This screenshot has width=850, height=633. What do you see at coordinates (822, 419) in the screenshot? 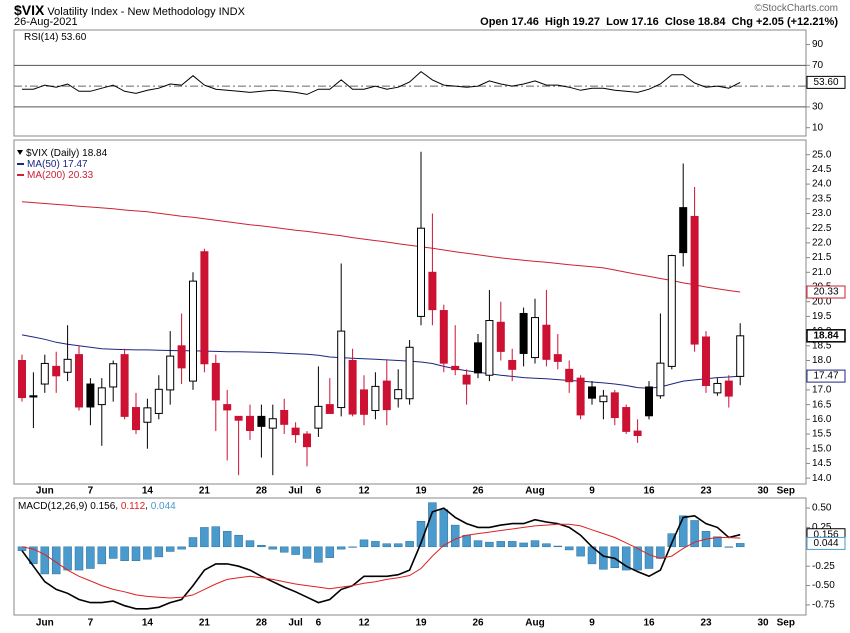
I see `y-tick-label: 16.0` at bounding box center [822, 419].